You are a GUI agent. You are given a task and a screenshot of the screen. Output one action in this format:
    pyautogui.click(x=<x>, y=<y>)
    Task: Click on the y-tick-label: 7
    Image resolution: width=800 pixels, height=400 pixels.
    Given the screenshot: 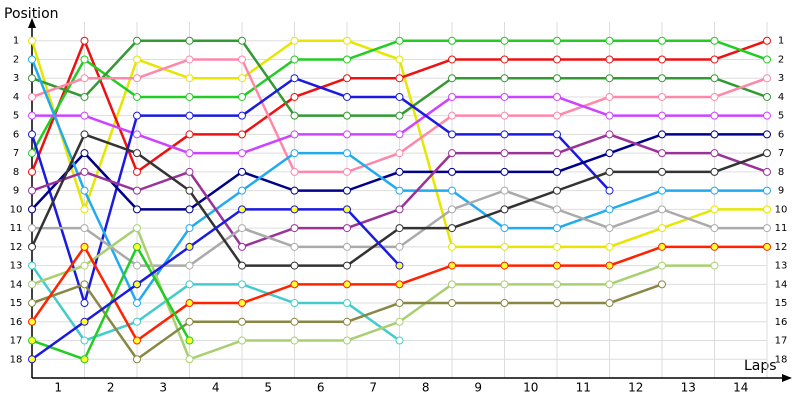 What is the action you would take?
    pyautogui.click(x=16, y=153)
    